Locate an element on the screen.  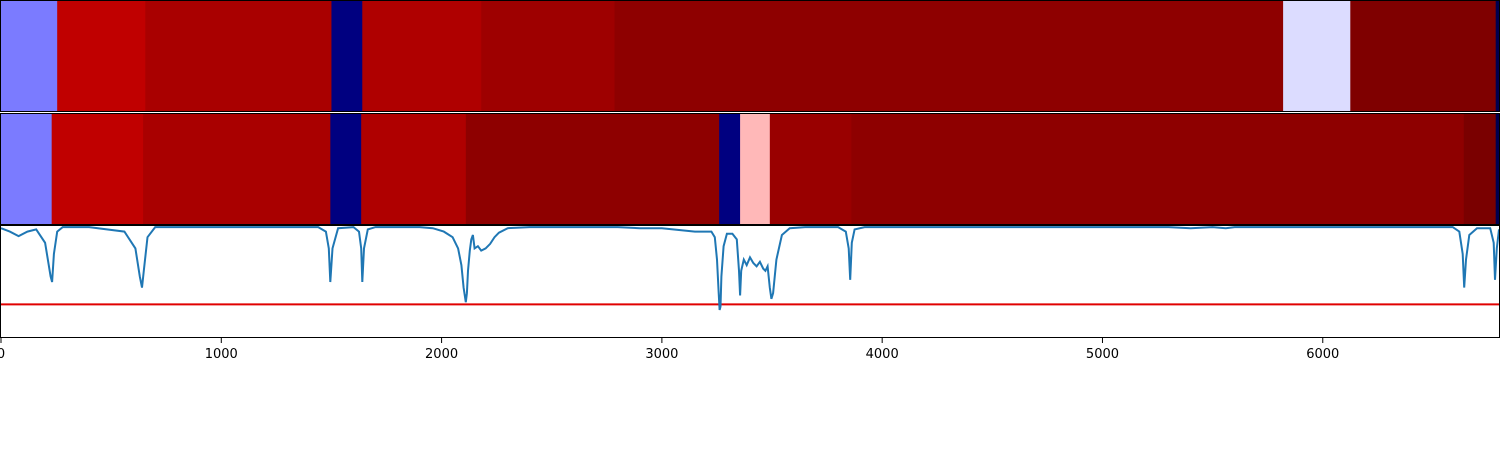
x-tick-label-3: 3000 is located at coordinates (661, 354).